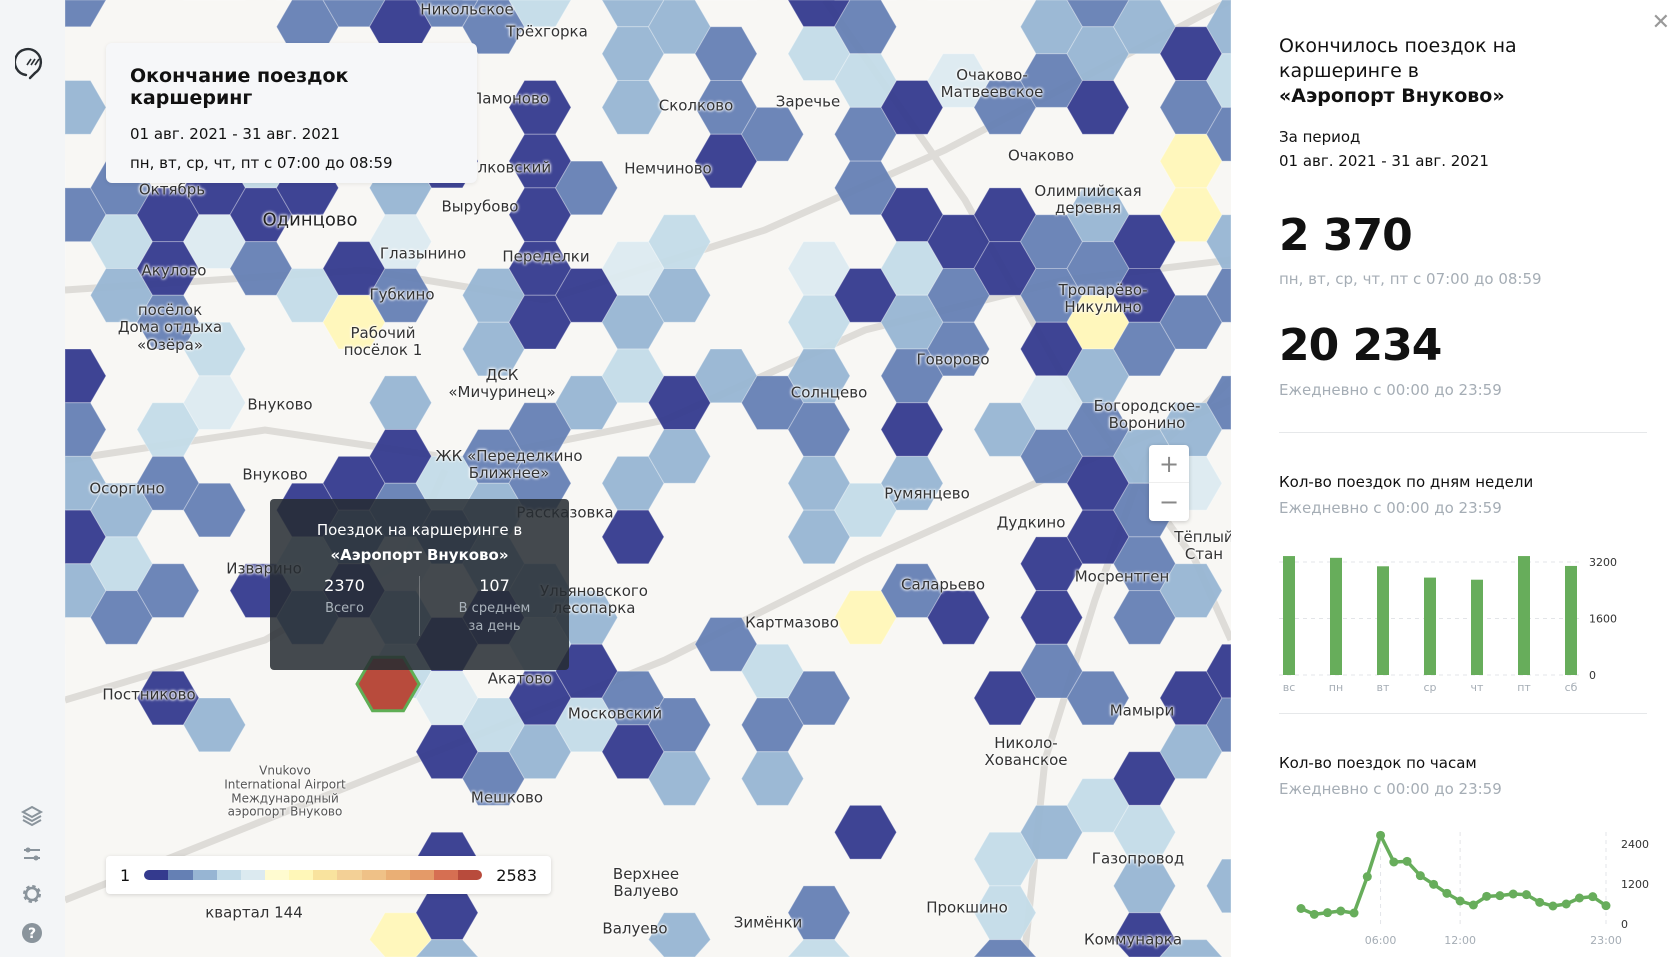  What do you see at coordinates (32, 894) in the screenshot?
I see `gear-icon` at bounding box center [32, 894].